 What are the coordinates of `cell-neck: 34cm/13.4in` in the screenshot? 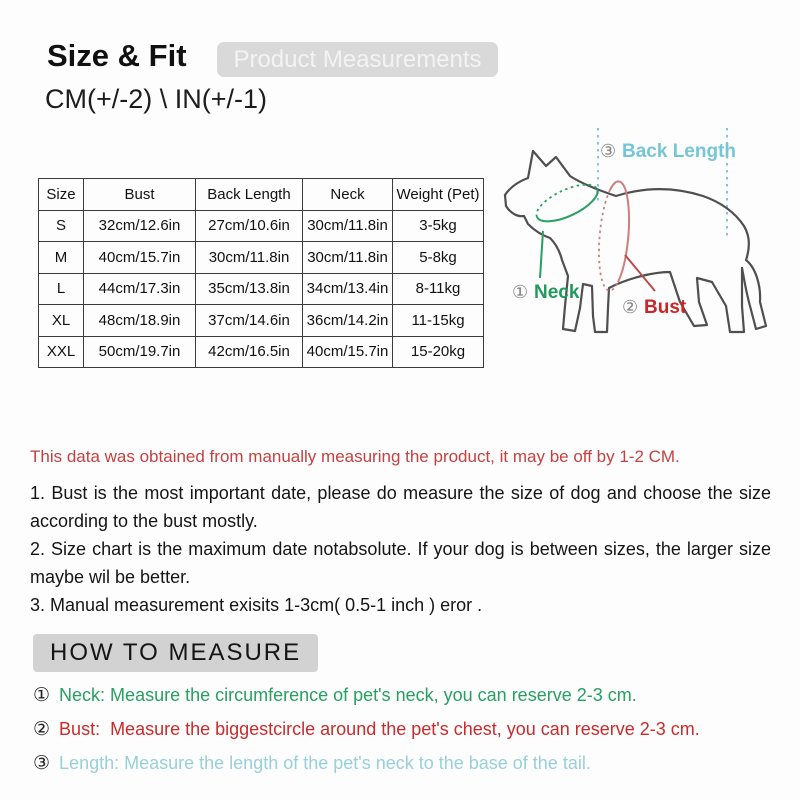 It's located at (347, 288).